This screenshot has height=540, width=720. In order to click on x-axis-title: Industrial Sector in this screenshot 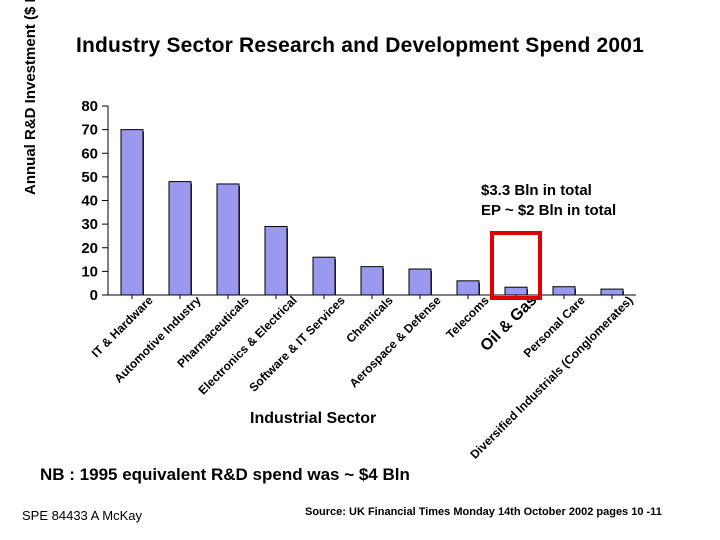, I will do `click(313, 418)`.